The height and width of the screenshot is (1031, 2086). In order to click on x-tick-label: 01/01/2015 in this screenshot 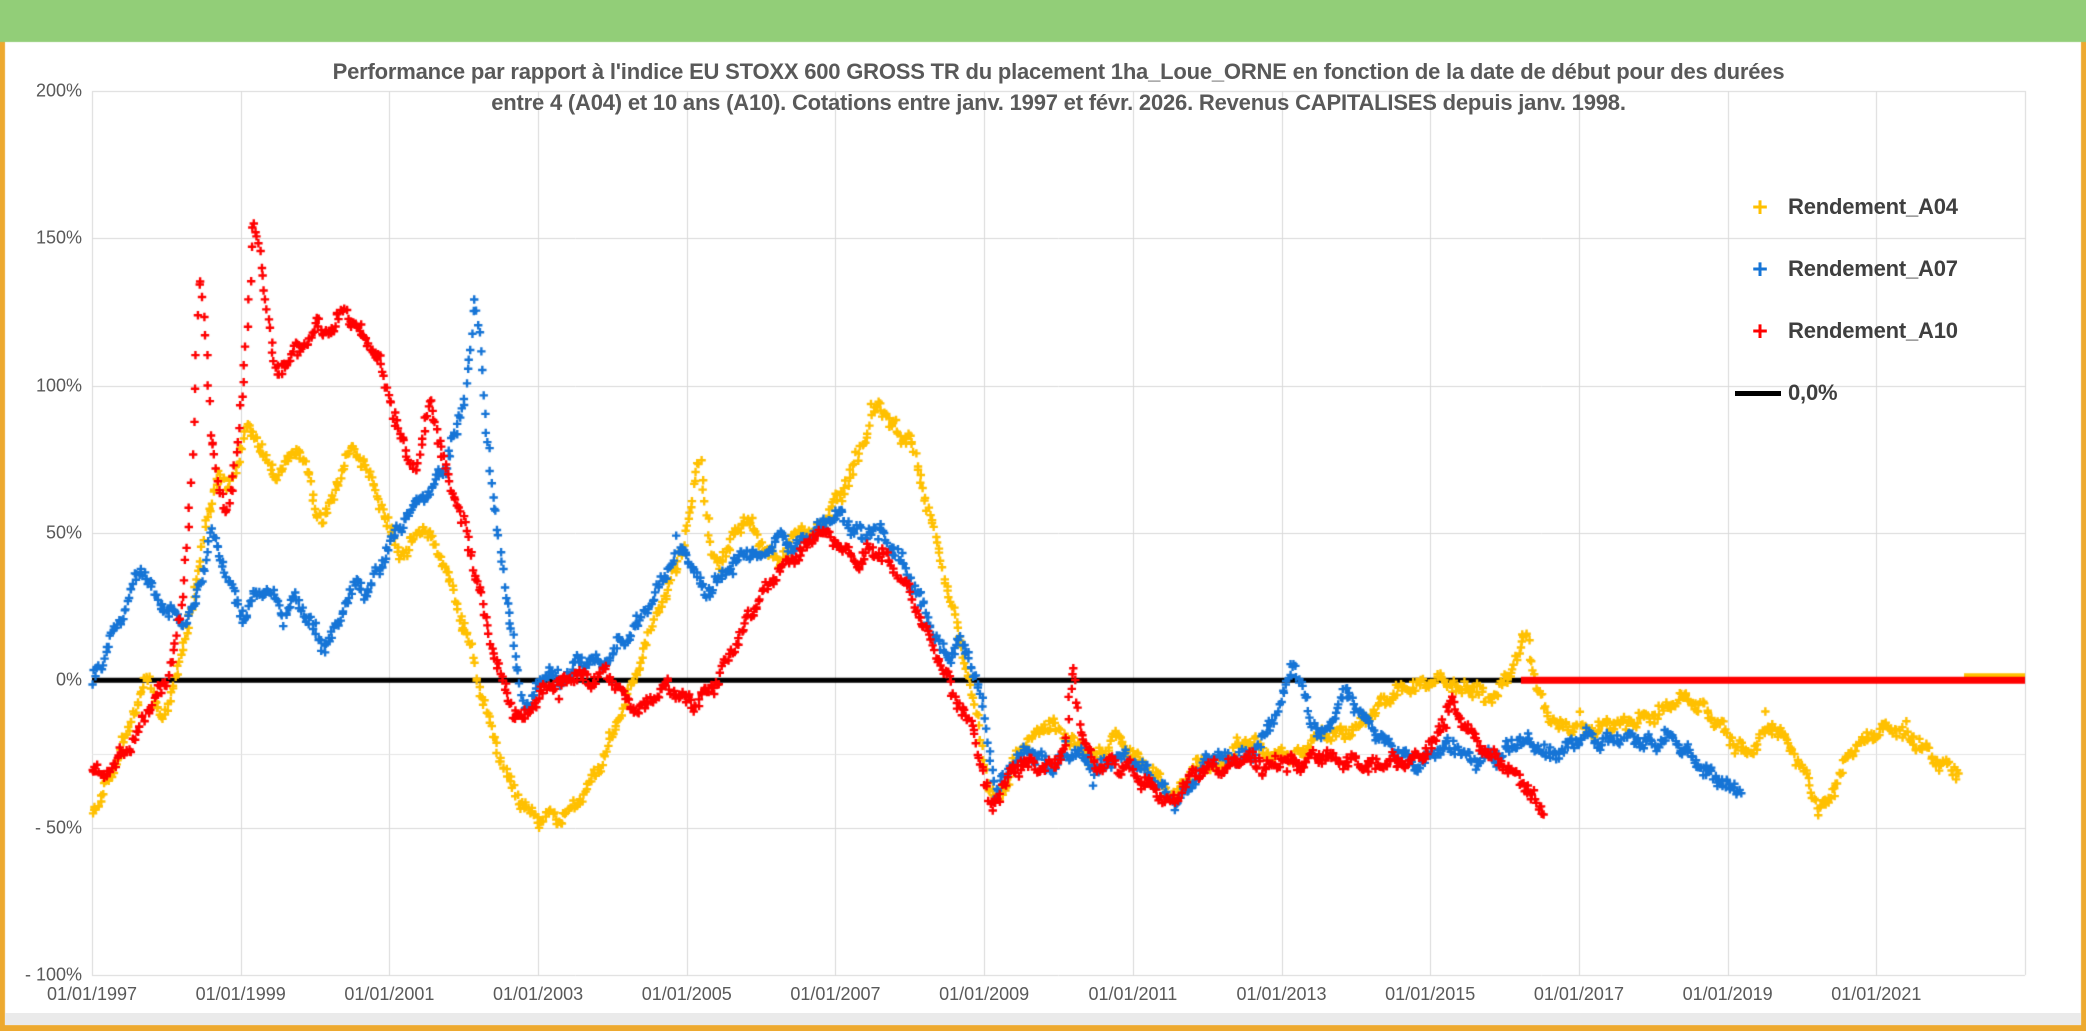, I will do `click(1430, 994)`.